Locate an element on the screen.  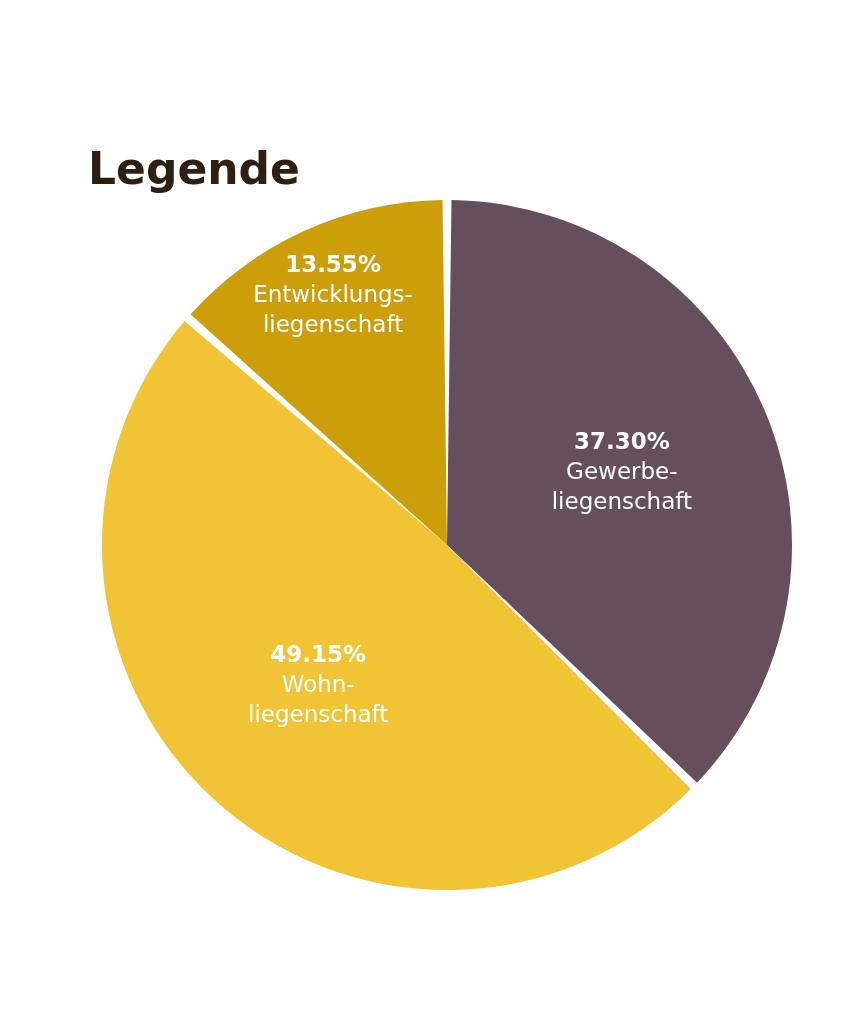
data-label: 13.55% is located at coordinates (333, 263).